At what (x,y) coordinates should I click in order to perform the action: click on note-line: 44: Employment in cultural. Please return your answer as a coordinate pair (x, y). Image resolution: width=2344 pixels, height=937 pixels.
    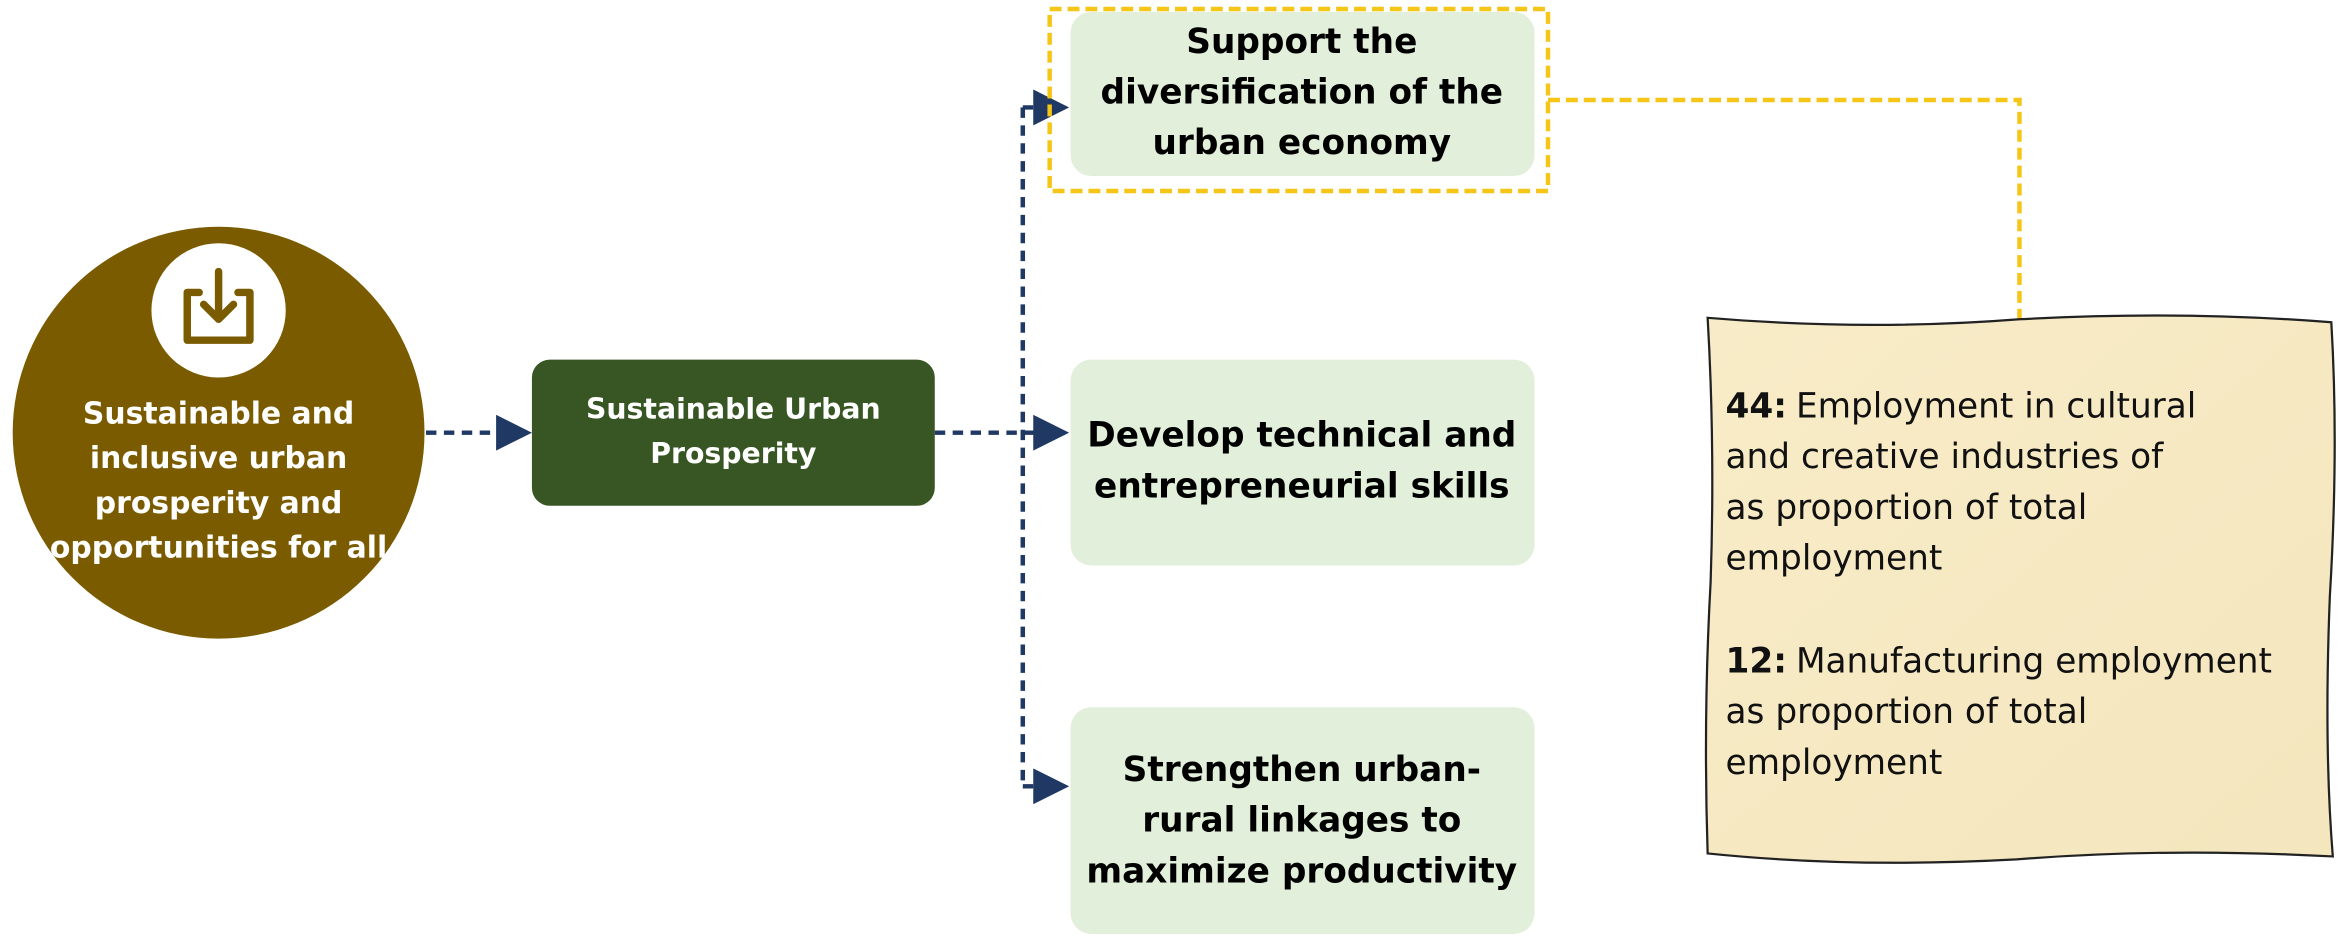
    Looking at the image, I should click on (1961, 406).